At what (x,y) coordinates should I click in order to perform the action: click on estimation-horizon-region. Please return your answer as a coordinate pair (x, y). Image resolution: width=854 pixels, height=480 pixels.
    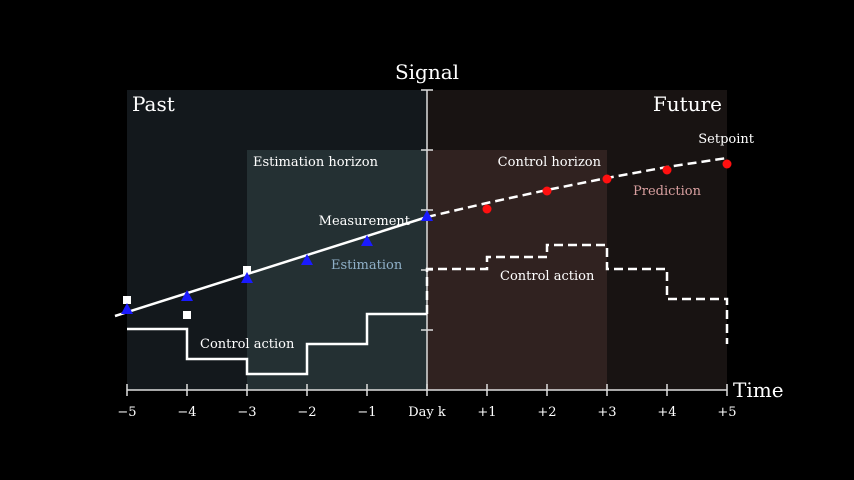
    Looking at the image, I should click on (337, 270).